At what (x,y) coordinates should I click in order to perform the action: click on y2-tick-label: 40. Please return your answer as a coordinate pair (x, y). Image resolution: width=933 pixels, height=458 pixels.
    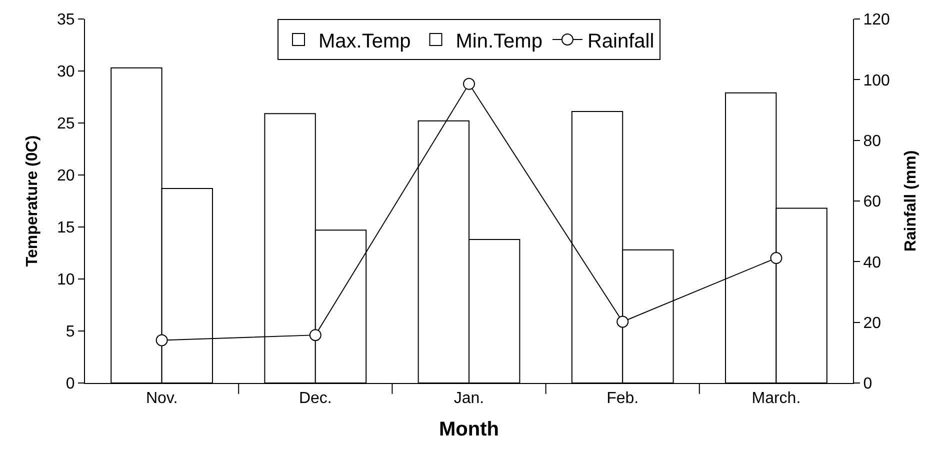
    Looking at the image, I should click on (872, 263).